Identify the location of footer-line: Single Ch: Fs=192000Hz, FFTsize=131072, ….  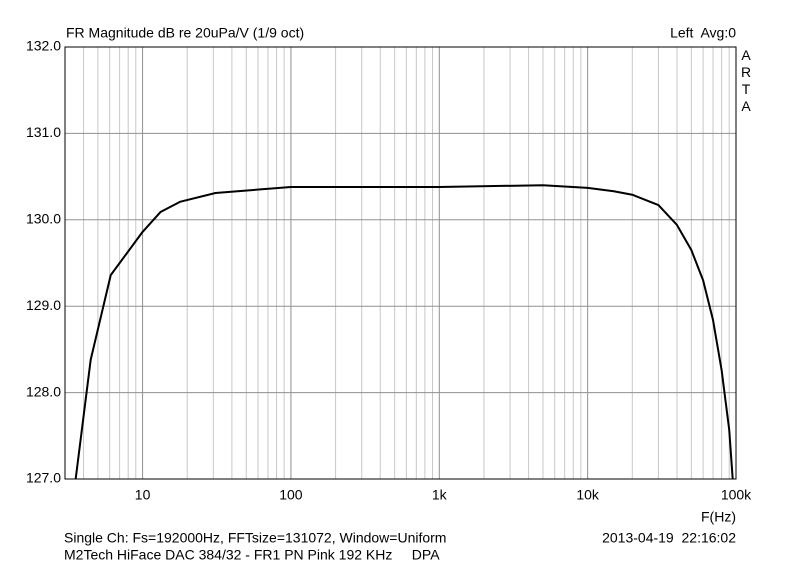
(255, 538).